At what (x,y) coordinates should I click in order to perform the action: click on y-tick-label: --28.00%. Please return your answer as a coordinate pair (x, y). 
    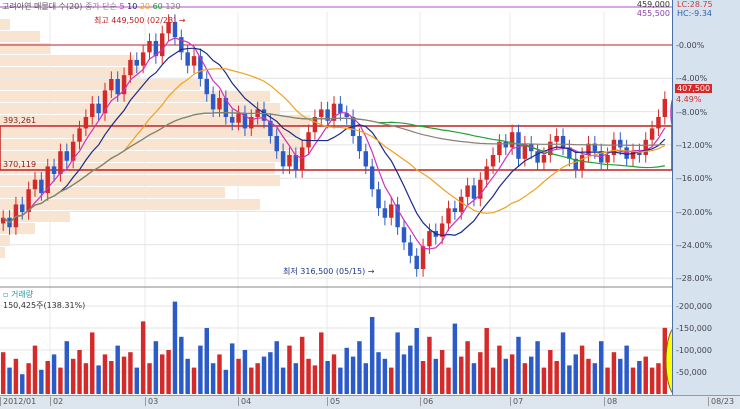
    Looking at the image, I should click on (694, 279).